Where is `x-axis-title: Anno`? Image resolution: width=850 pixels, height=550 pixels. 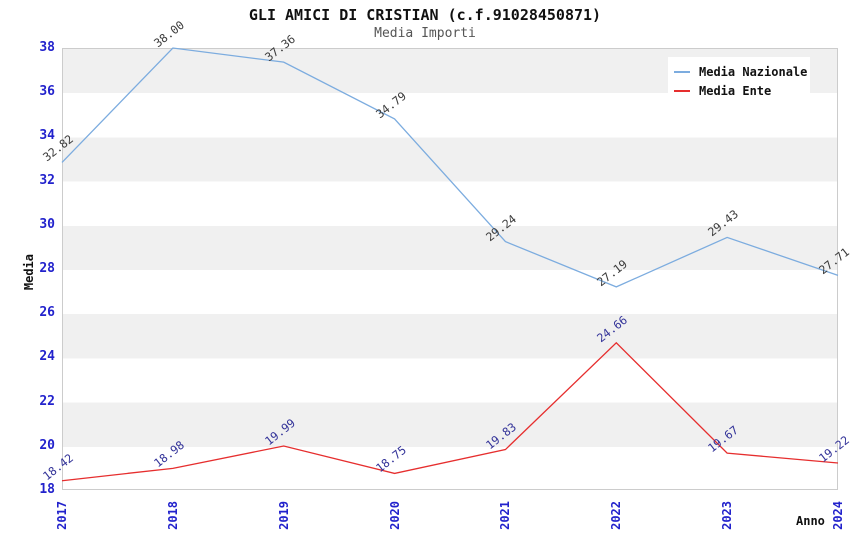
x-axis-title: Anno is located at coordinates (810, 521).